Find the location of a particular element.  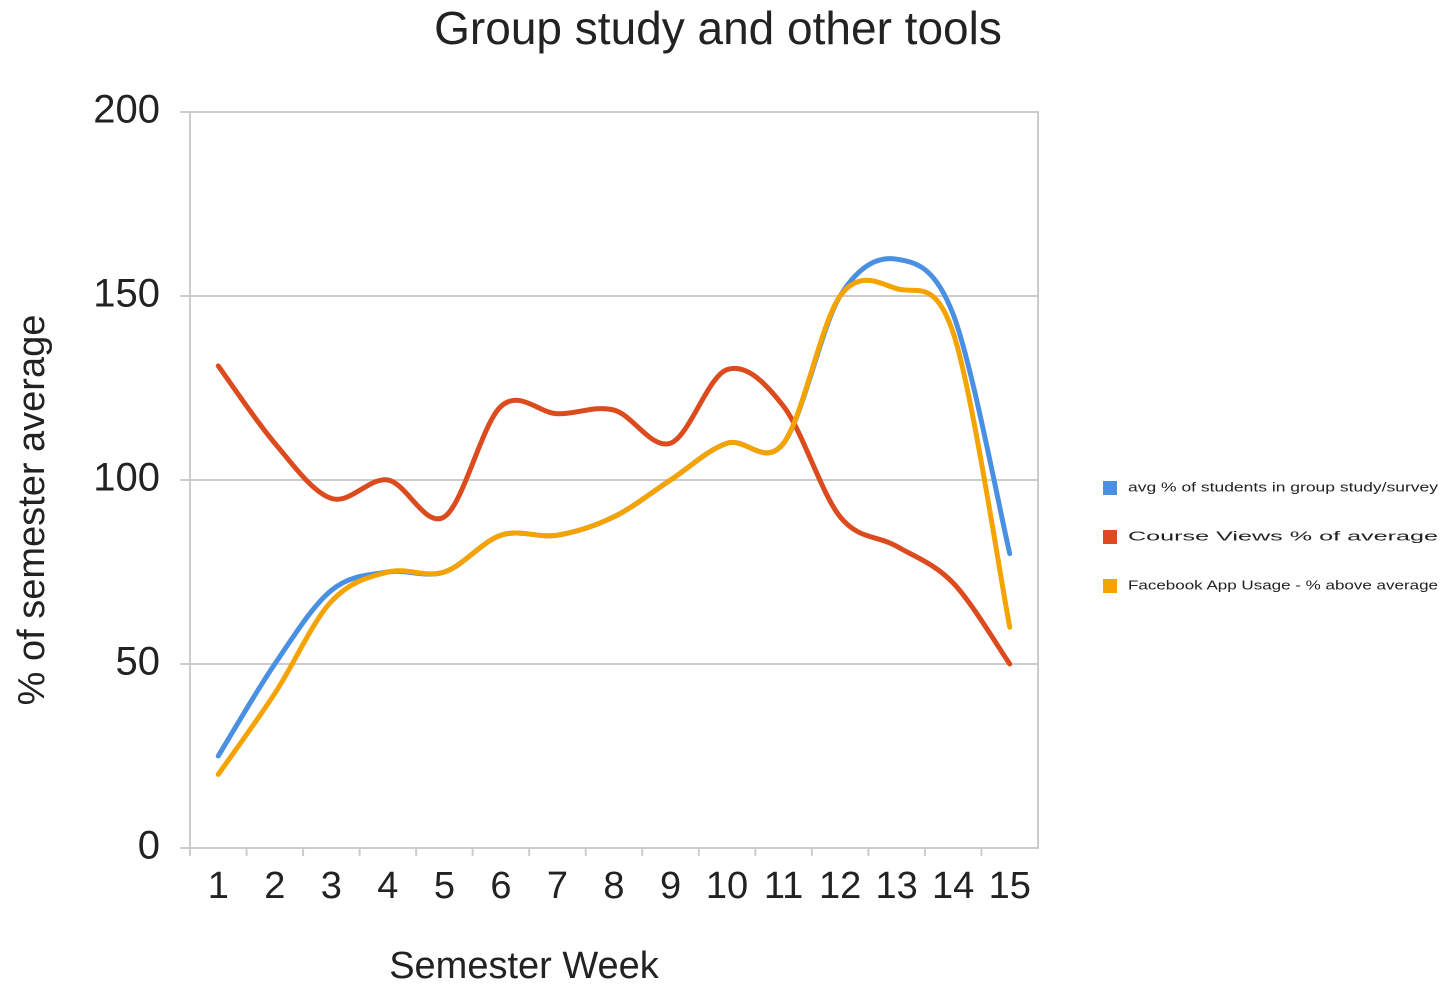

x-axis-title: Semester Week is located at coordinates (524, 966).